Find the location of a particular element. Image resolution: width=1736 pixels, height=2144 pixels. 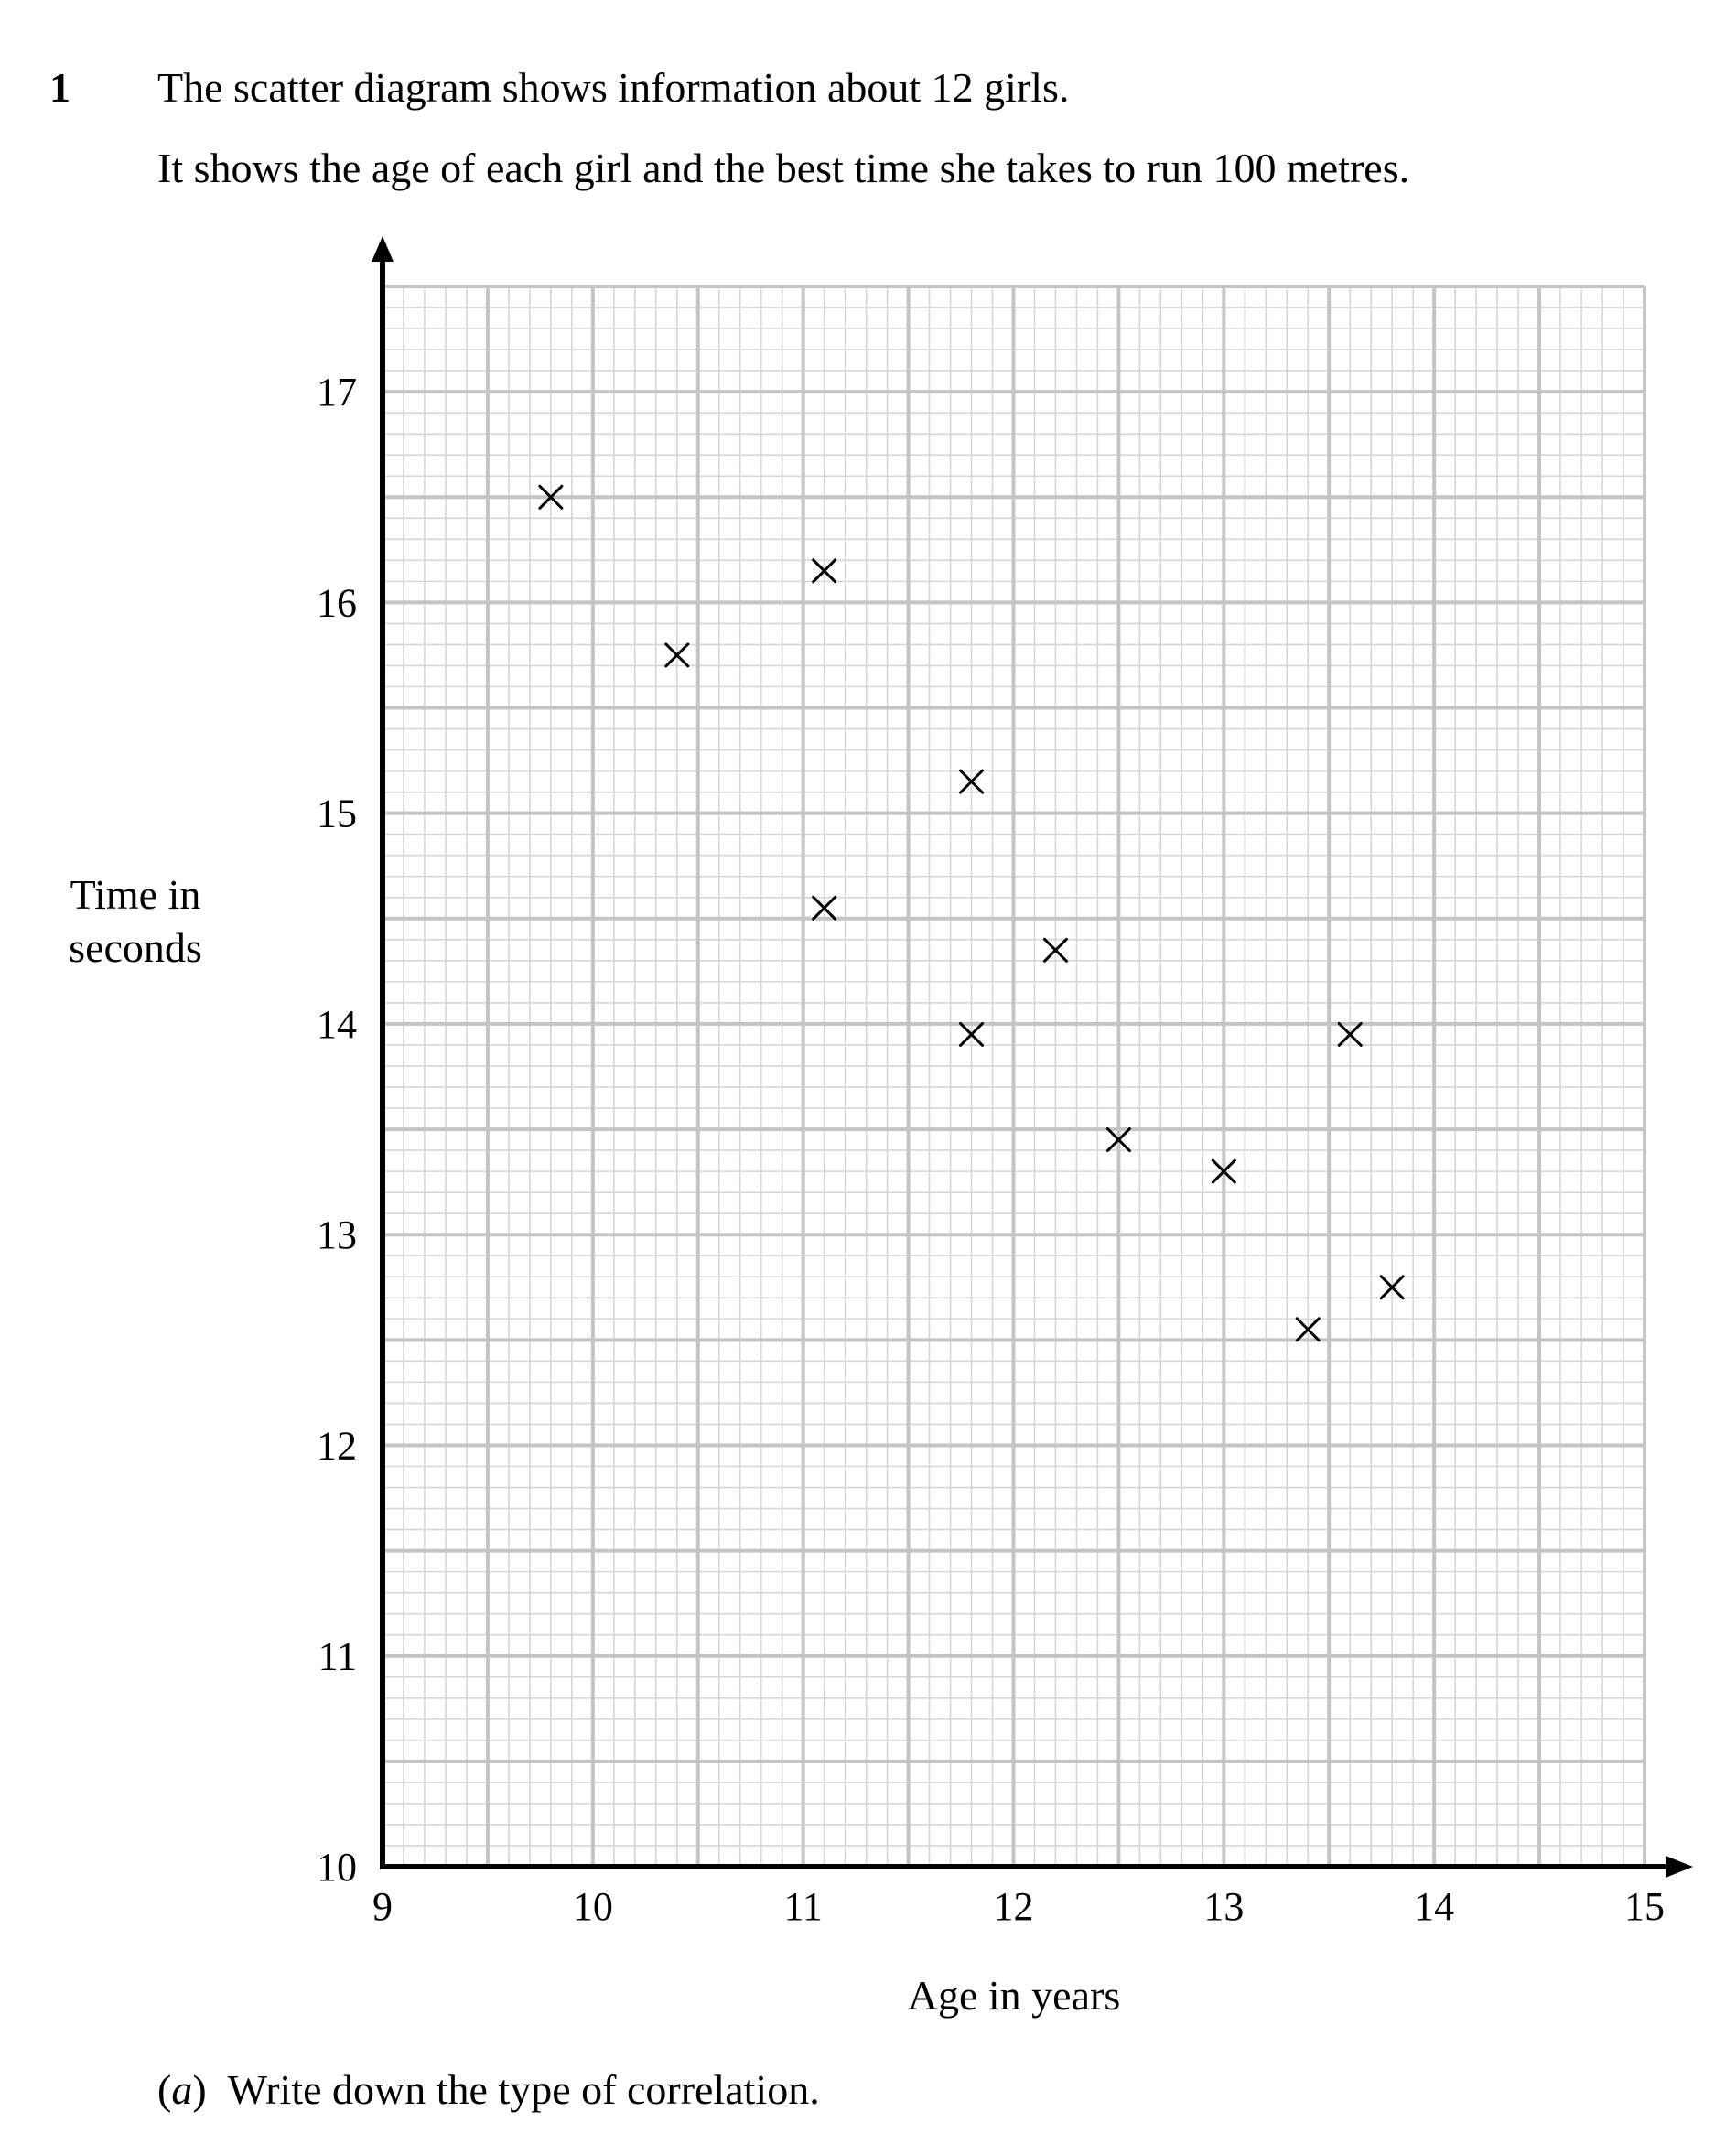

y-tick-labels: 10 11 12 13 14 15 16 17 is located at coordinates (337, 1130).